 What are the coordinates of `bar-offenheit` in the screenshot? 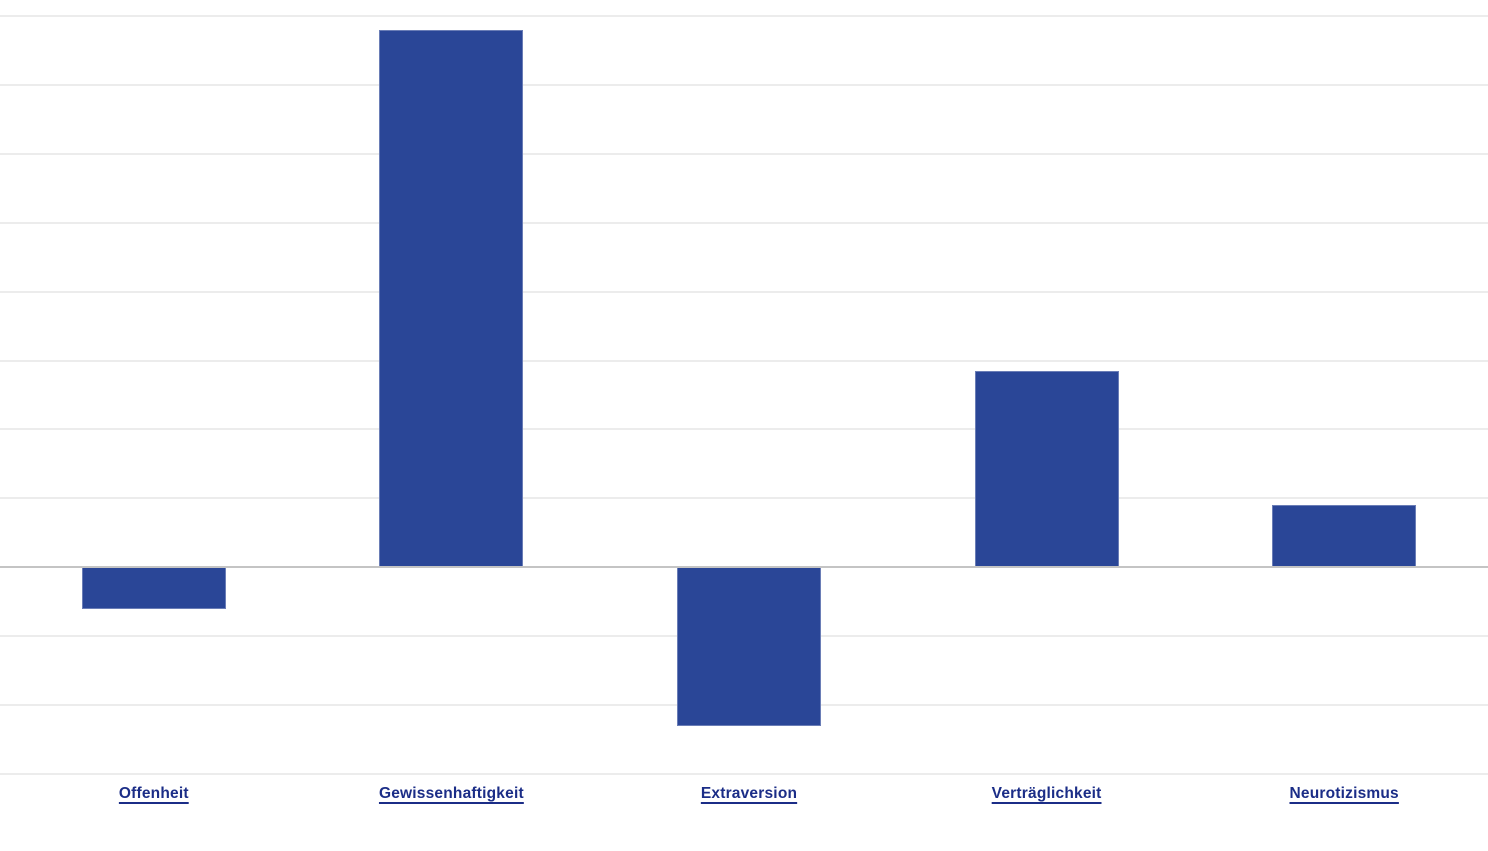 It's located at (153, 588).